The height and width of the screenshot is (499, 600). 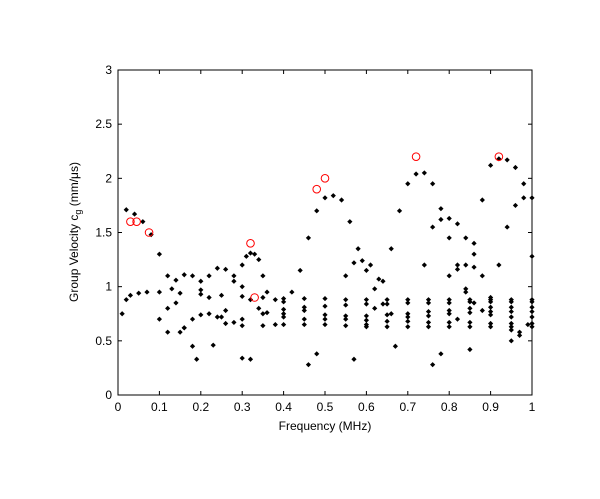 What do you see at coordinates (325, 426) in the screenshot?
I see `x-axis-label: Frequency (MHz)` at bounding box center [325, 426].